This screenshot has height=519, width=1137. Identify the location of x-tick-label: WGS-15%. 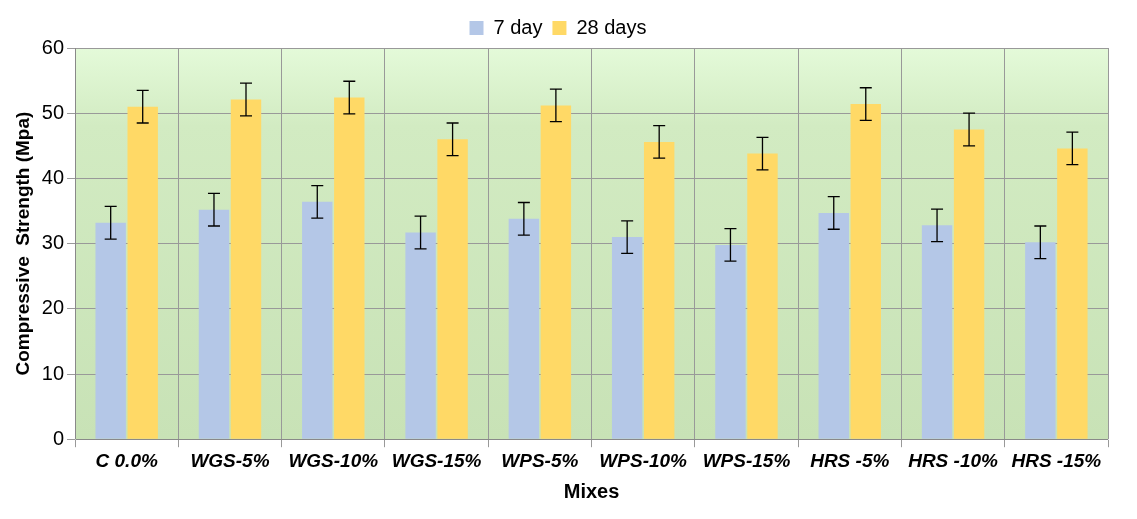
(436, 460).